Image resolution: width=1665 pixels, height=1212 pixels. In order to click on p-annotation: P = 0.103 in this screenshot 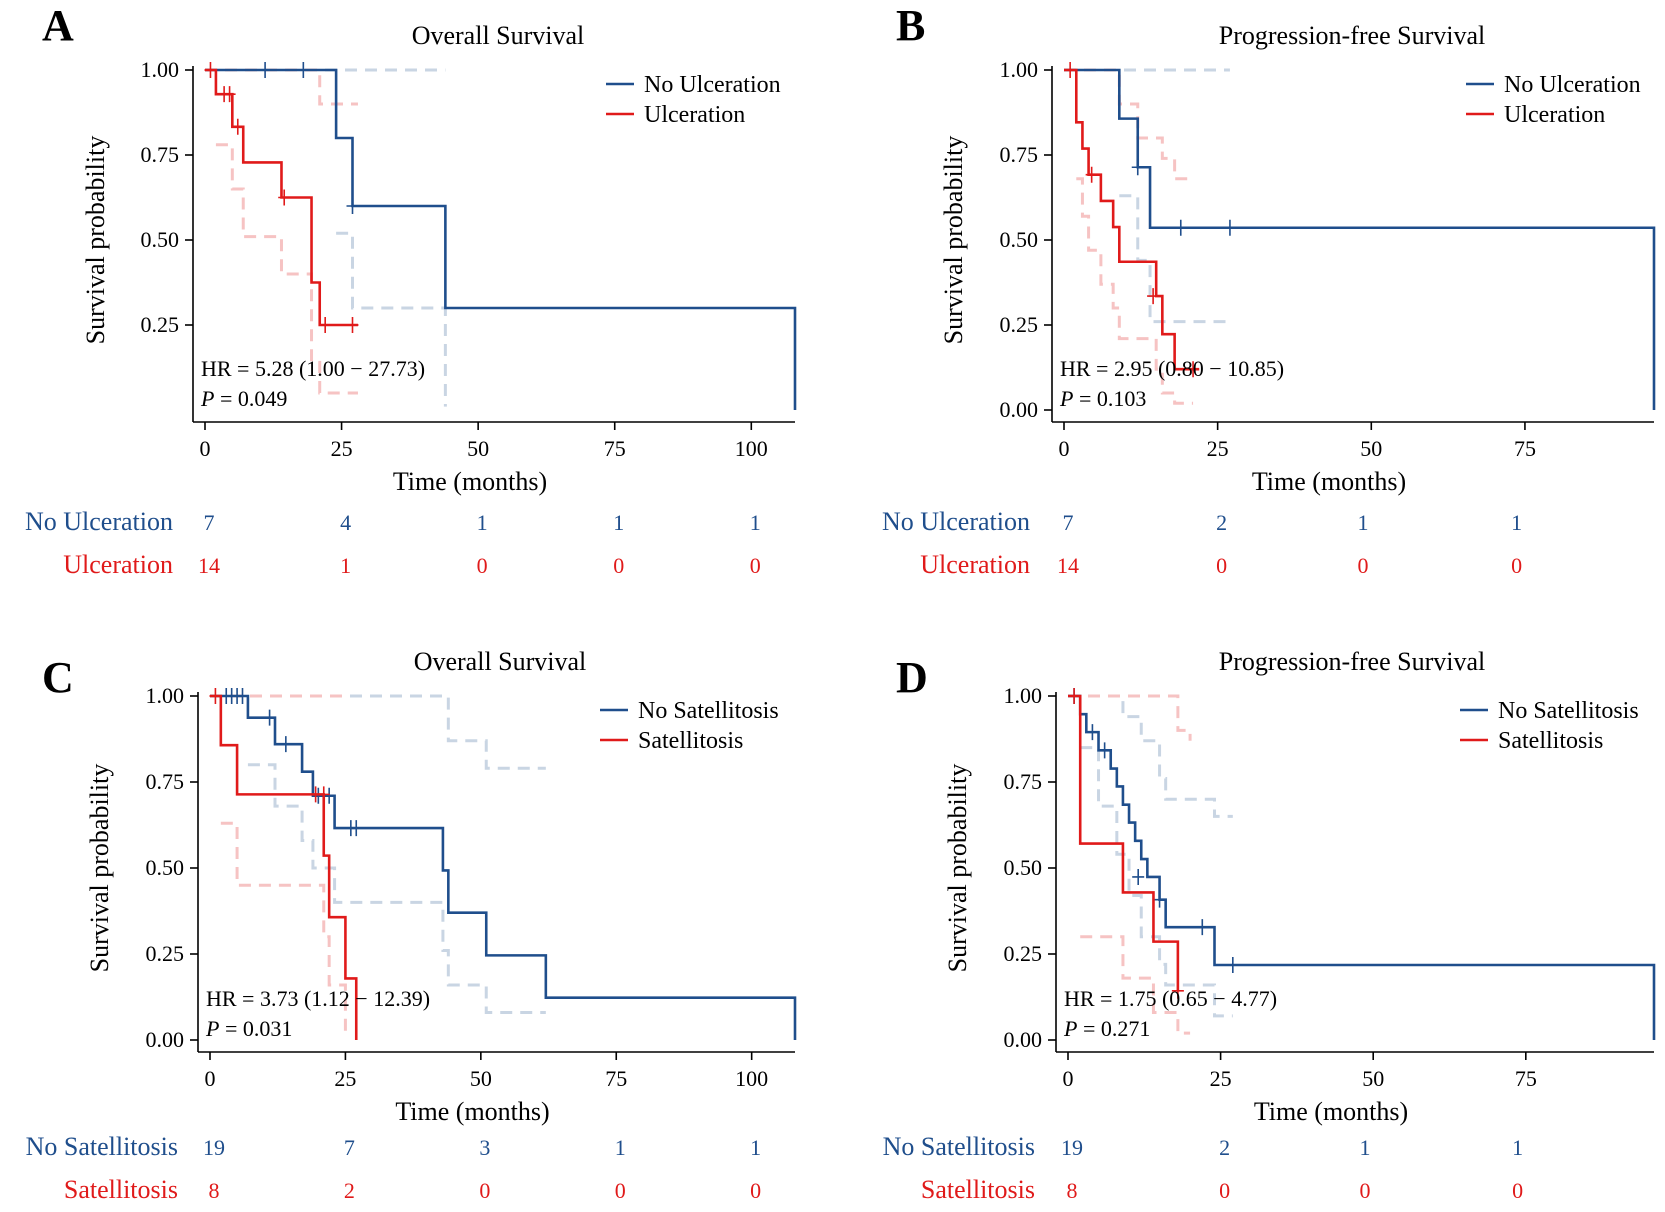, I will do `click(1102, 398)`.